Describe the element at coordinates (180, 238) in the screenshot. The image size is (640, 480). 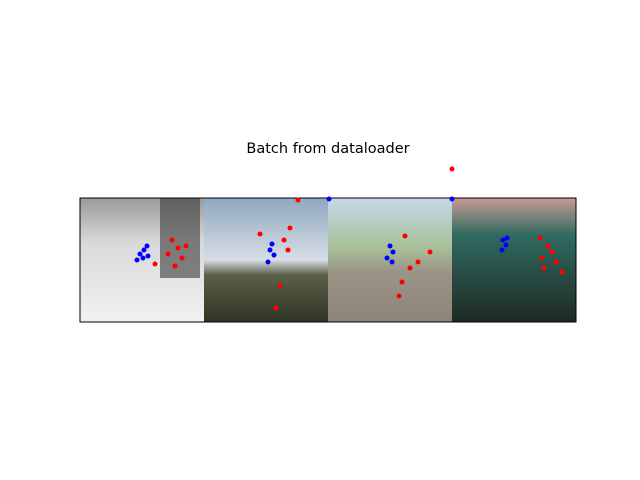
I see `image-detail` at that location.